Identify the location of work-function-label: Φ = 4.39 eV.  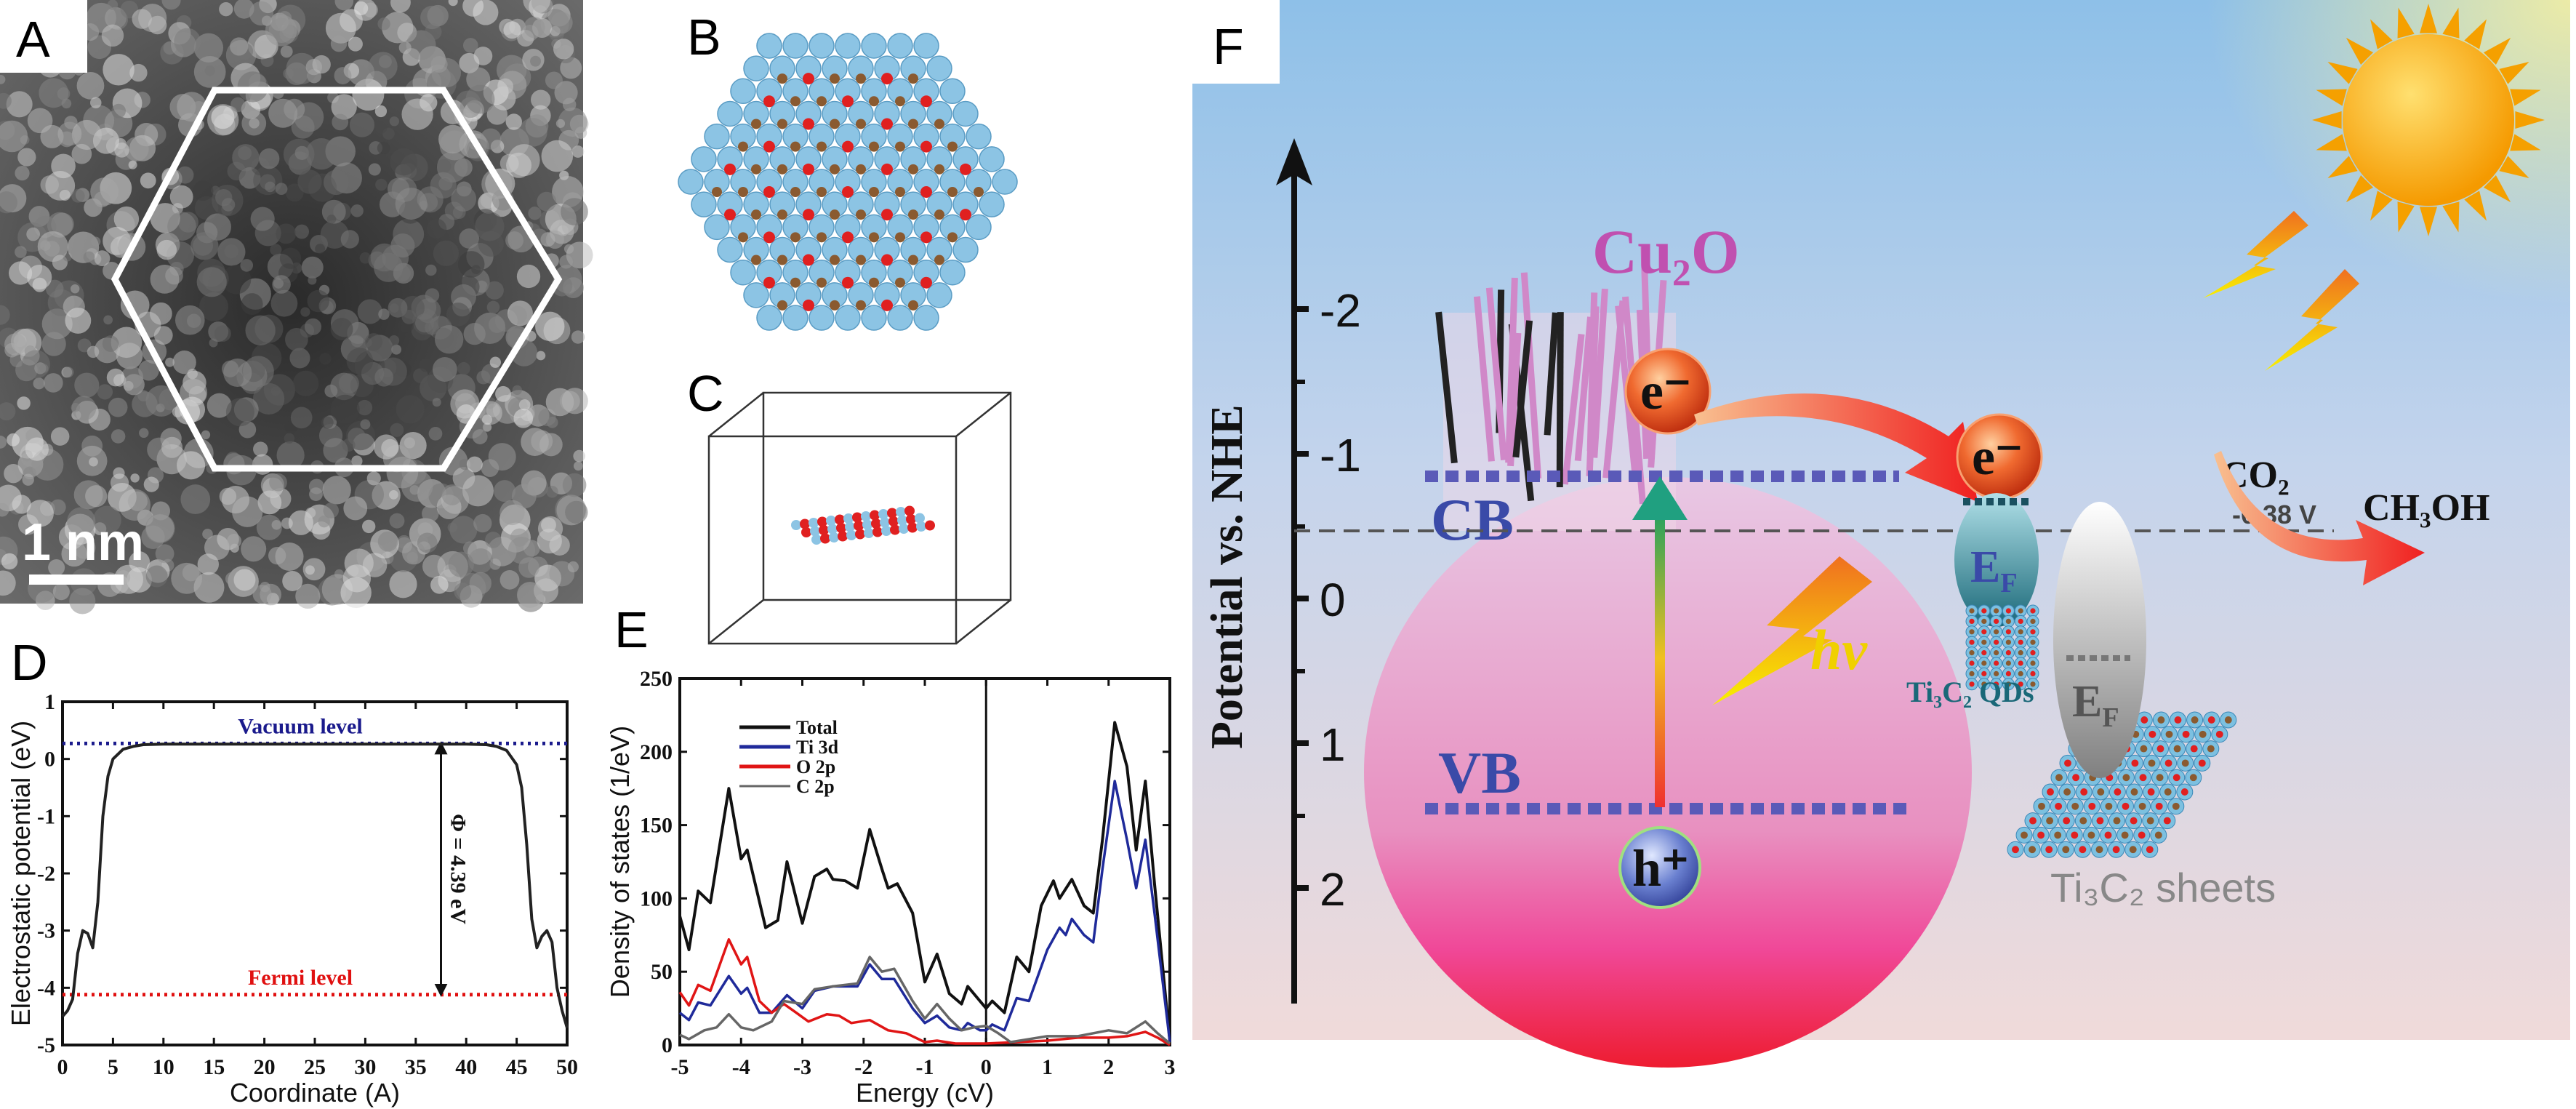
(458, 869).